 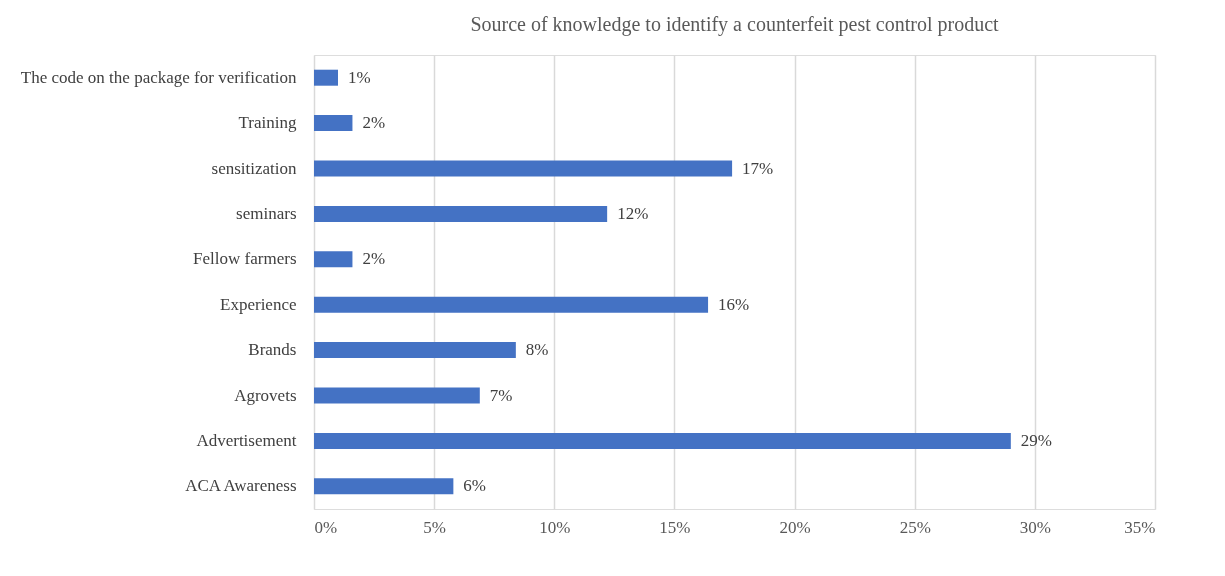 I want to click on x-tick-label: 5%, so click(x=434, y=527).